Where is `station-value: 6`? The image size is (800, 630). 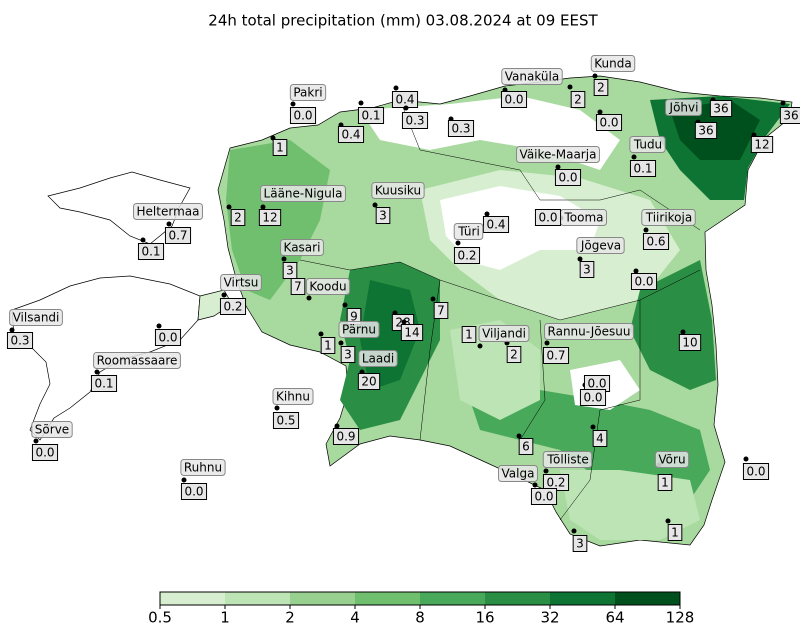
station-value: 6 is located at coordinates (526, 447).